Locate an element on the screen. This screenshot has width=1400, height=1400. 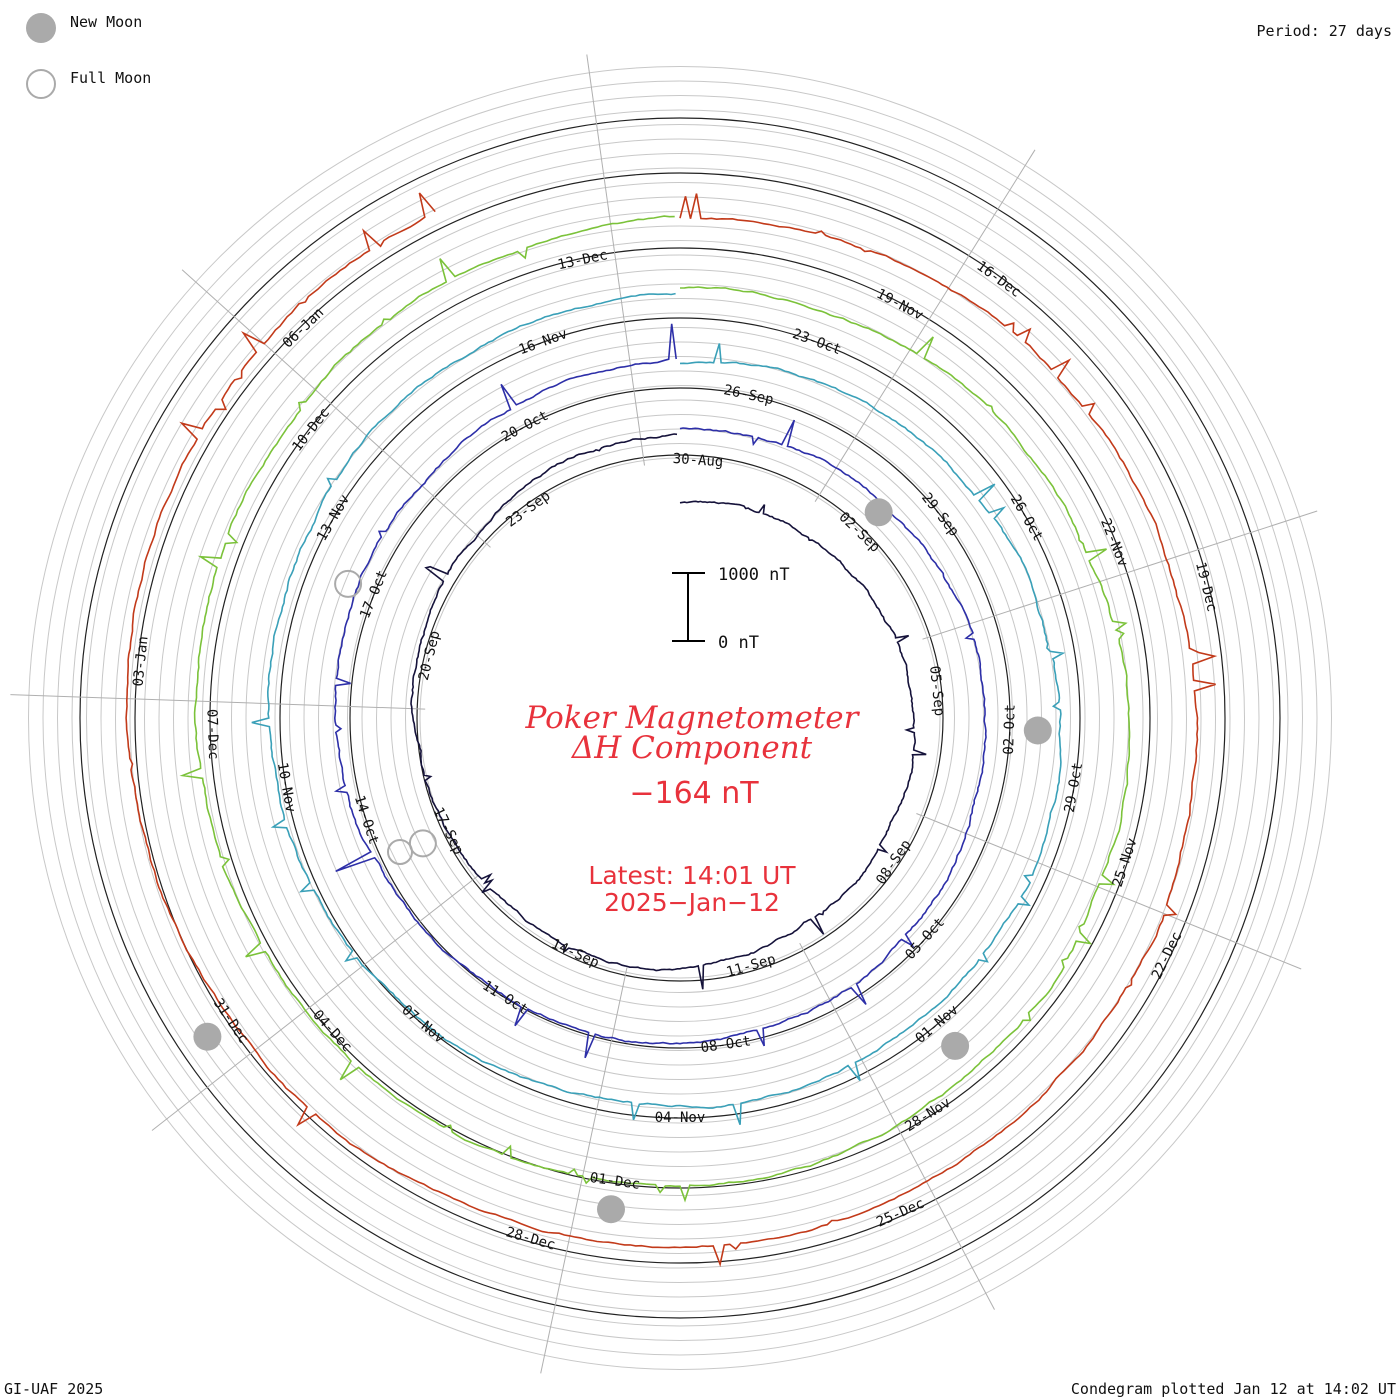
full-moon-legend-icon is located at coordinates (41, 84).